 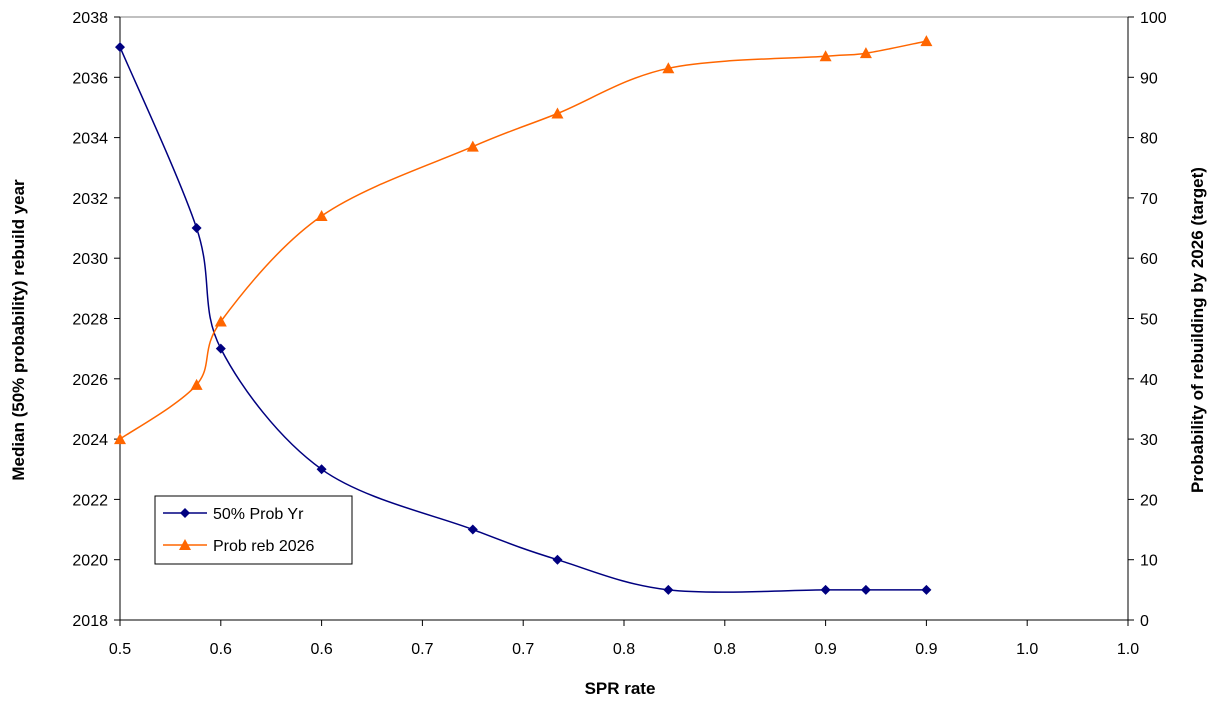 What do you see at coordinates (185, 544) in the screenshot?
I see `legend-triangle-marker` at bounding box center [185, 544].